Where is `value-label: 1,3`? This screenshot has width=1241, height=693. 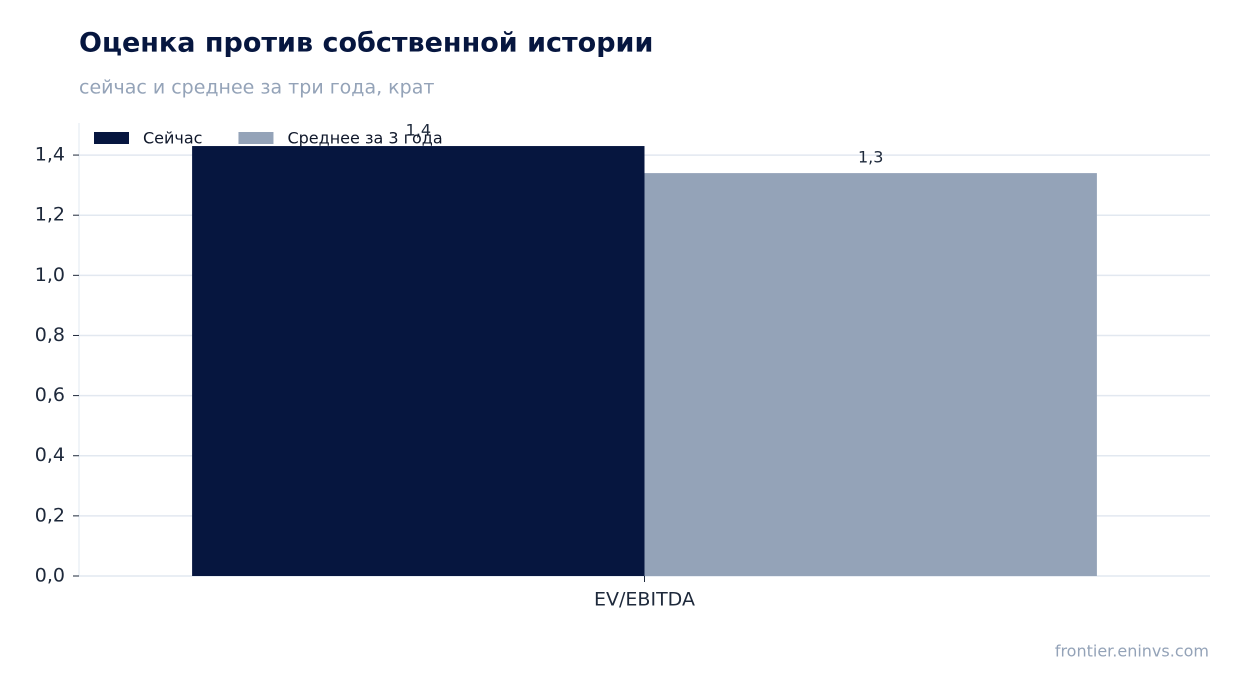
value-label: 1,3 is located at coordinates (870, 157).